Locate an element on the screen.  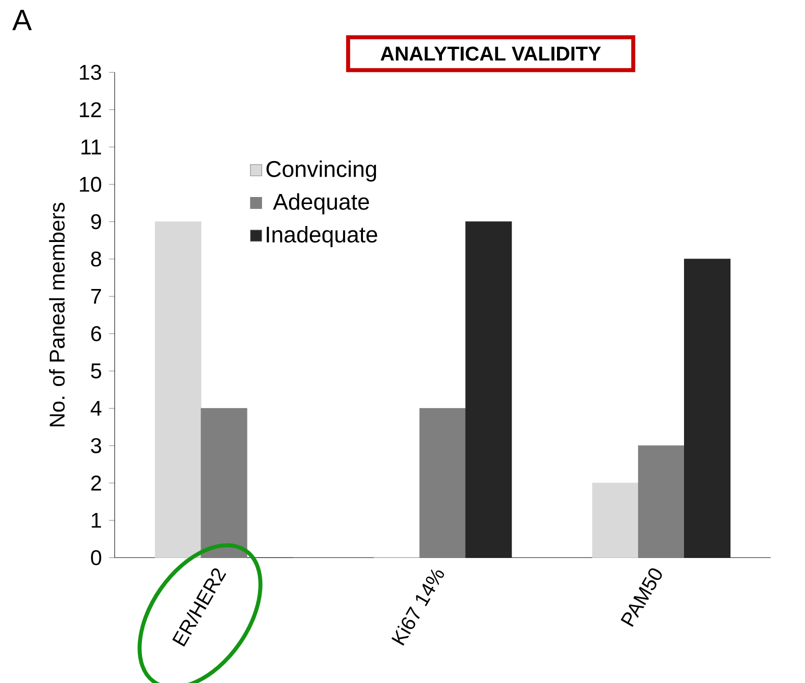
y-tick-label: 13 is located at coordinates (91, 72).